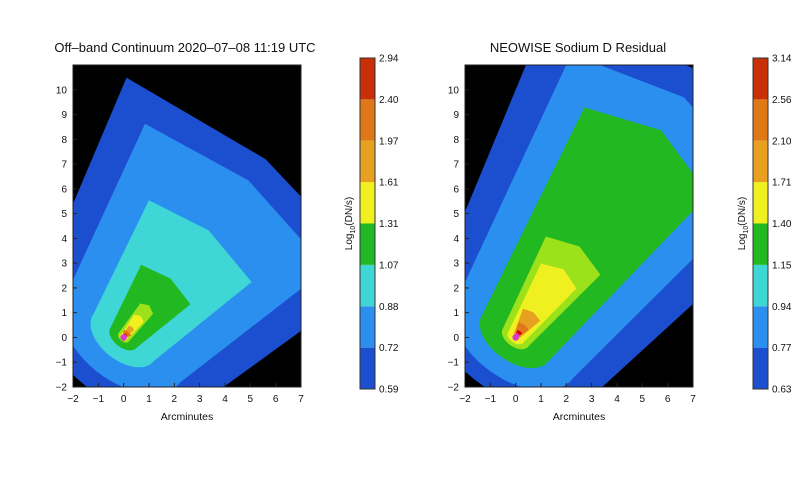  What do you see at coordinates (578, 47) in the screenshot?
I see `plot-title: NEOWISE Sodium D Residual` at bounding box center [578, 47].